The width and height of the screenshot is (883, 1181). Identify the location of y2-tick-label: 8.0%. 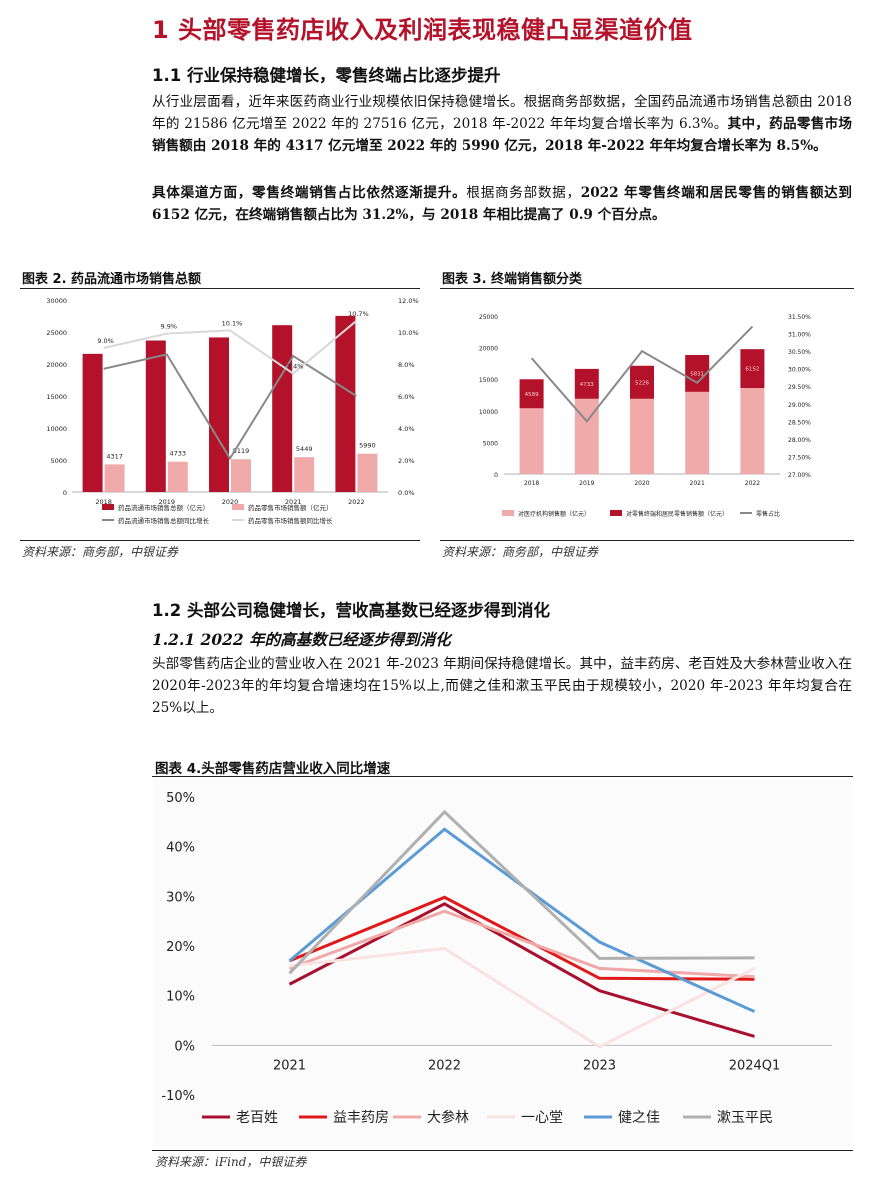
(406, 365).